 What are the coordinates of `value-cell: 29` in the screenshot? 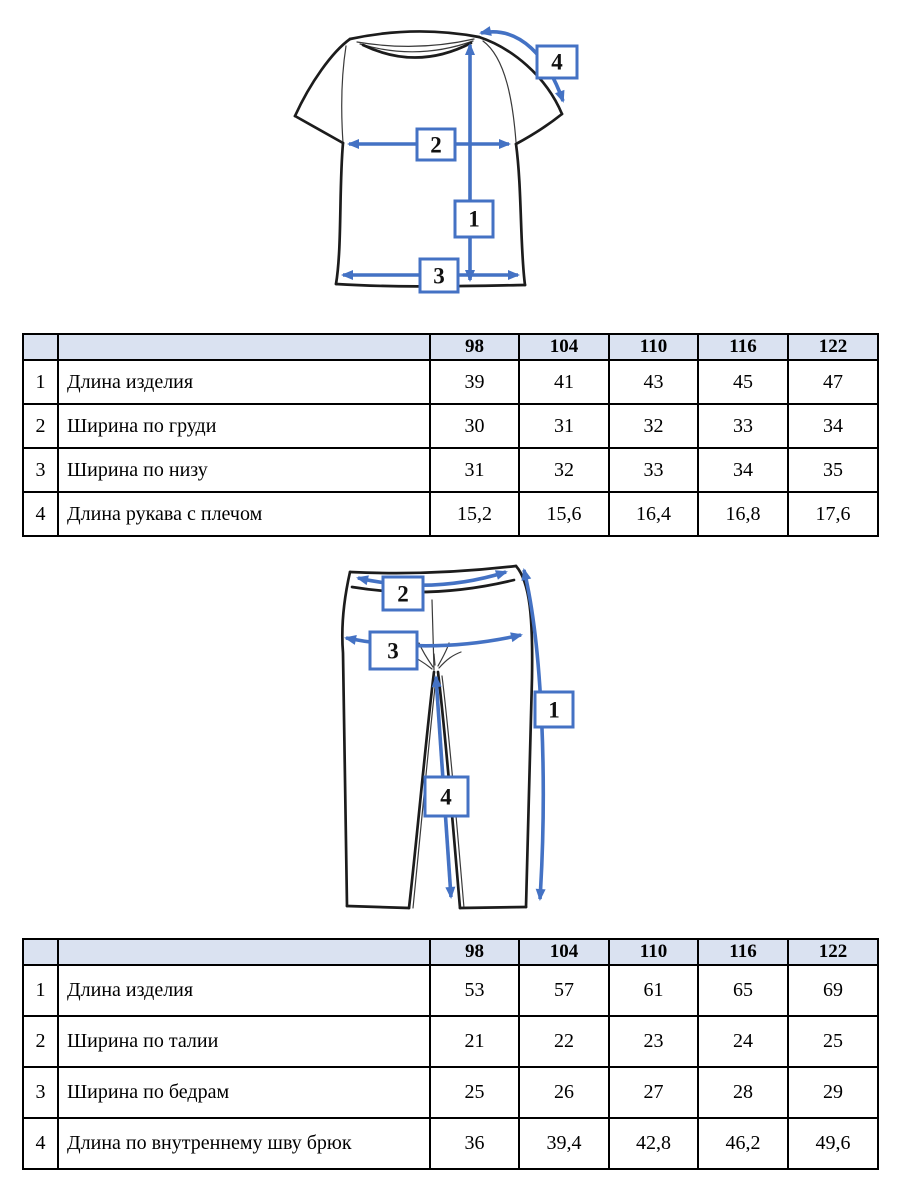 It's located at (833, 1092).